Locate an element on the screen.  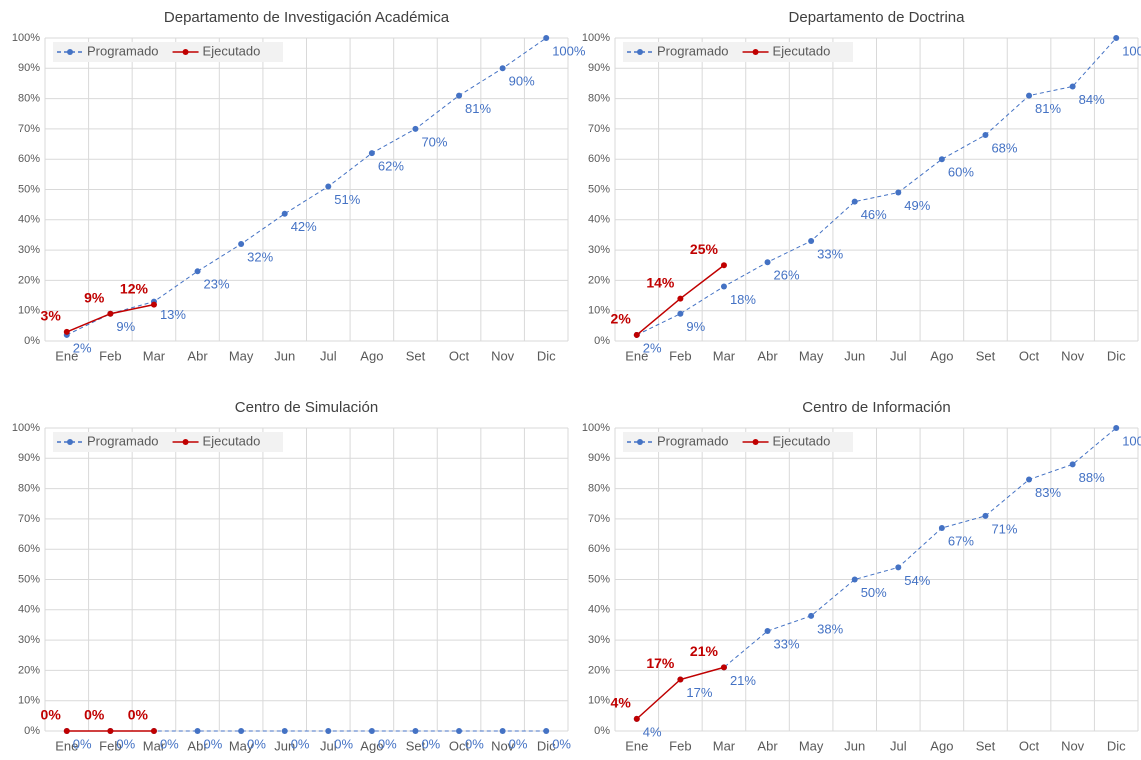
x-tick-label: Feb is located at coordinates (110, 745).